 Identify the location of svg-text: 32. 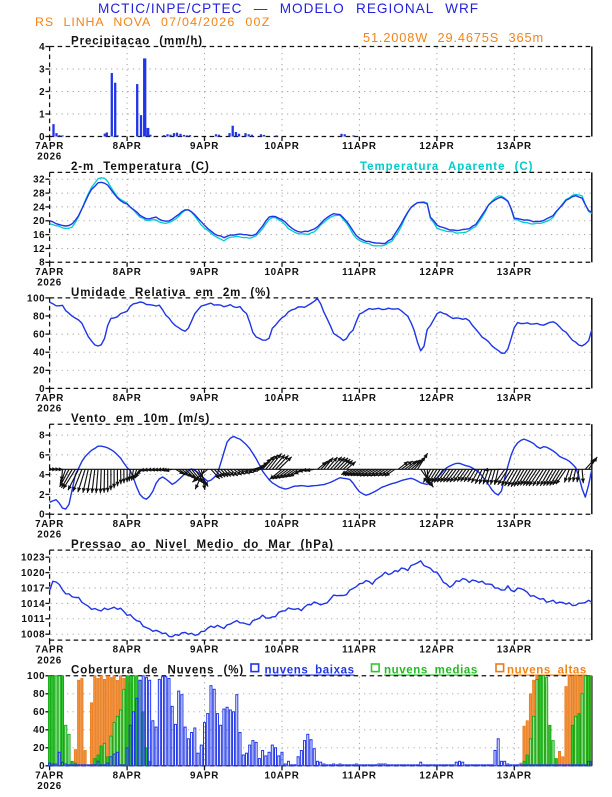
(39, 180).